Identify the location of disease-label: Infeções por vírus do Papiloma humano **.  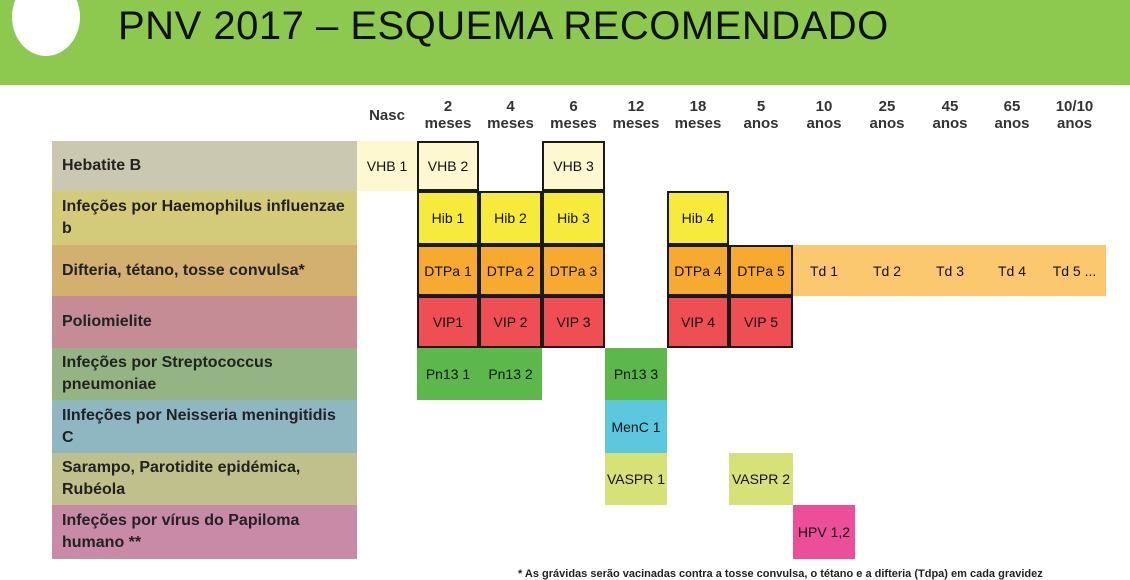
(204, 532).